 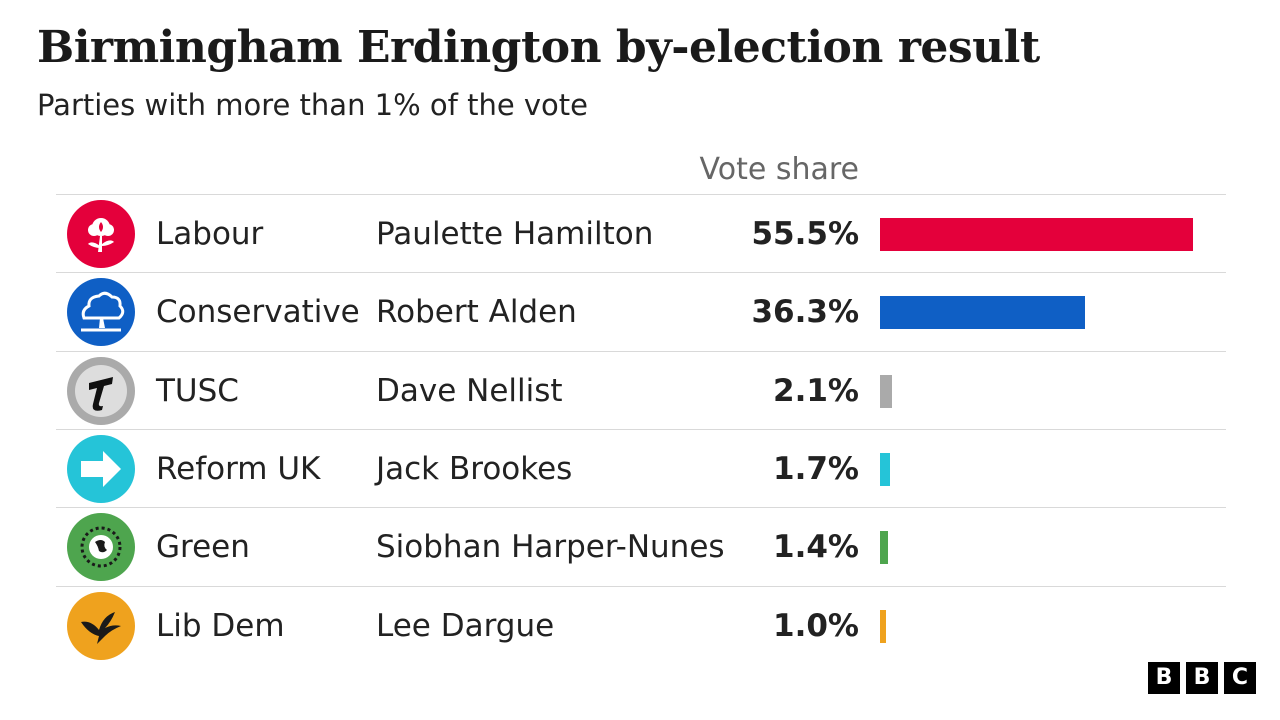 What do you see at coordinates (816, 625) in the screenshot?
I see `vote-share-label: 1.0%` at bounding box center [816, 625].